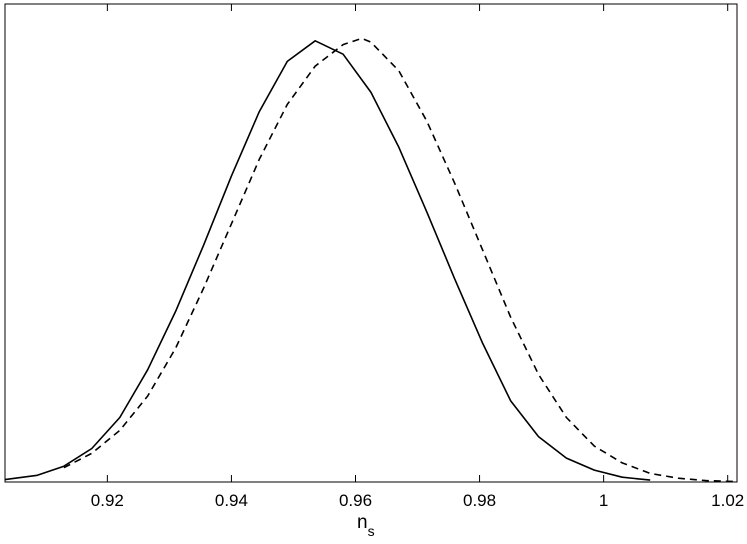 The image size is (747, 544). I want to click on x-tick-label: 1, so click(603, 500).